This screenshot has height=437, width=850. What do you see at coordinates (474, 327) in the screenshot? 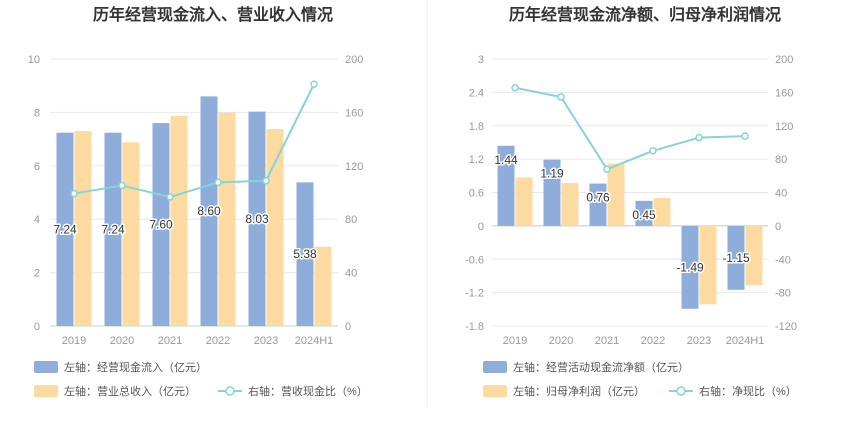
I see `left-axis-tick-label: -1.8` at bounding box center [474, 327].